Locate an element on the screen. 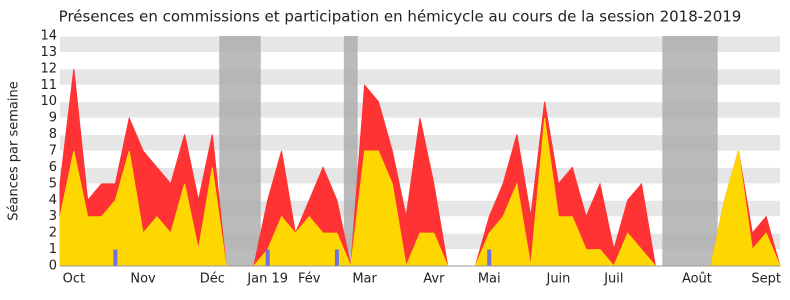  y-tick-label: 9 is located at coordinates (53, 118).